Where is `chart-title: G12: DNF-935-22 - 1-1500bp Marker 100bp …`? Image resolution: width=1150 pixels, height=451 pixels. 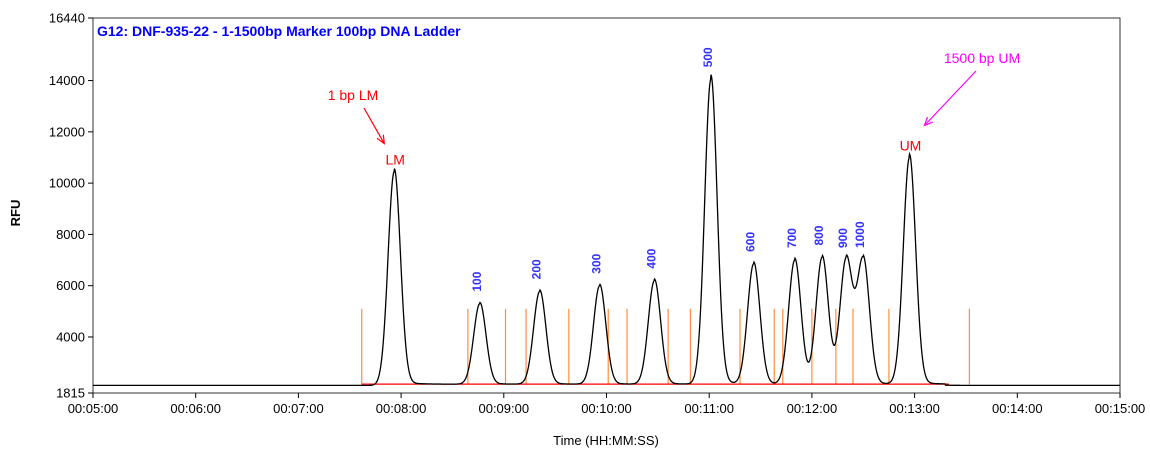
chart-title: G12: DNF-935-22 - 1-1500bp Marker 100bp … is located at coordinates (279, 31).